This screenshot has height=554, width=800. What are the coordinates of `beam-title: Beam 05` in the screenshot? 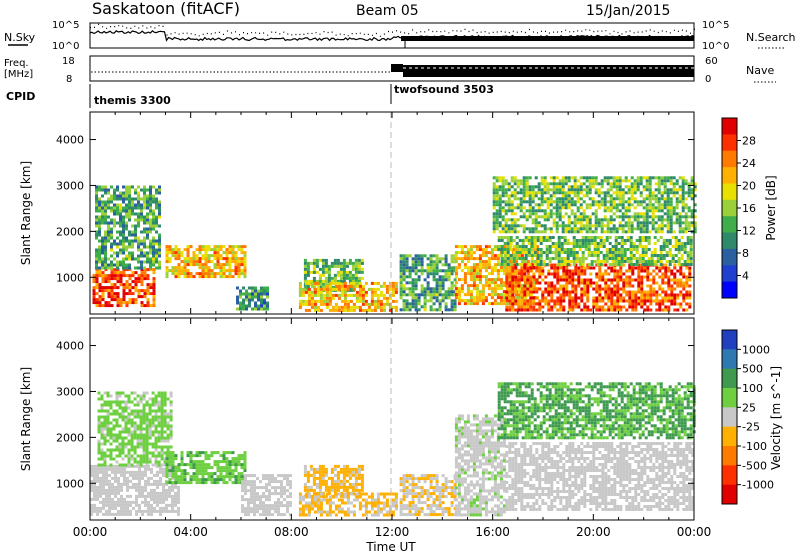 It's located at (387, 11).